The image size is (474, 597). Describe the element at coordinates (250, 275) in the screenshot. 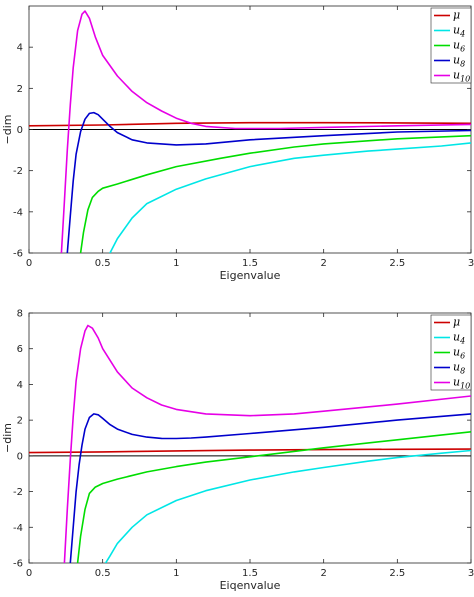

I see `x-axis-label: Eigenvalue` at that location.